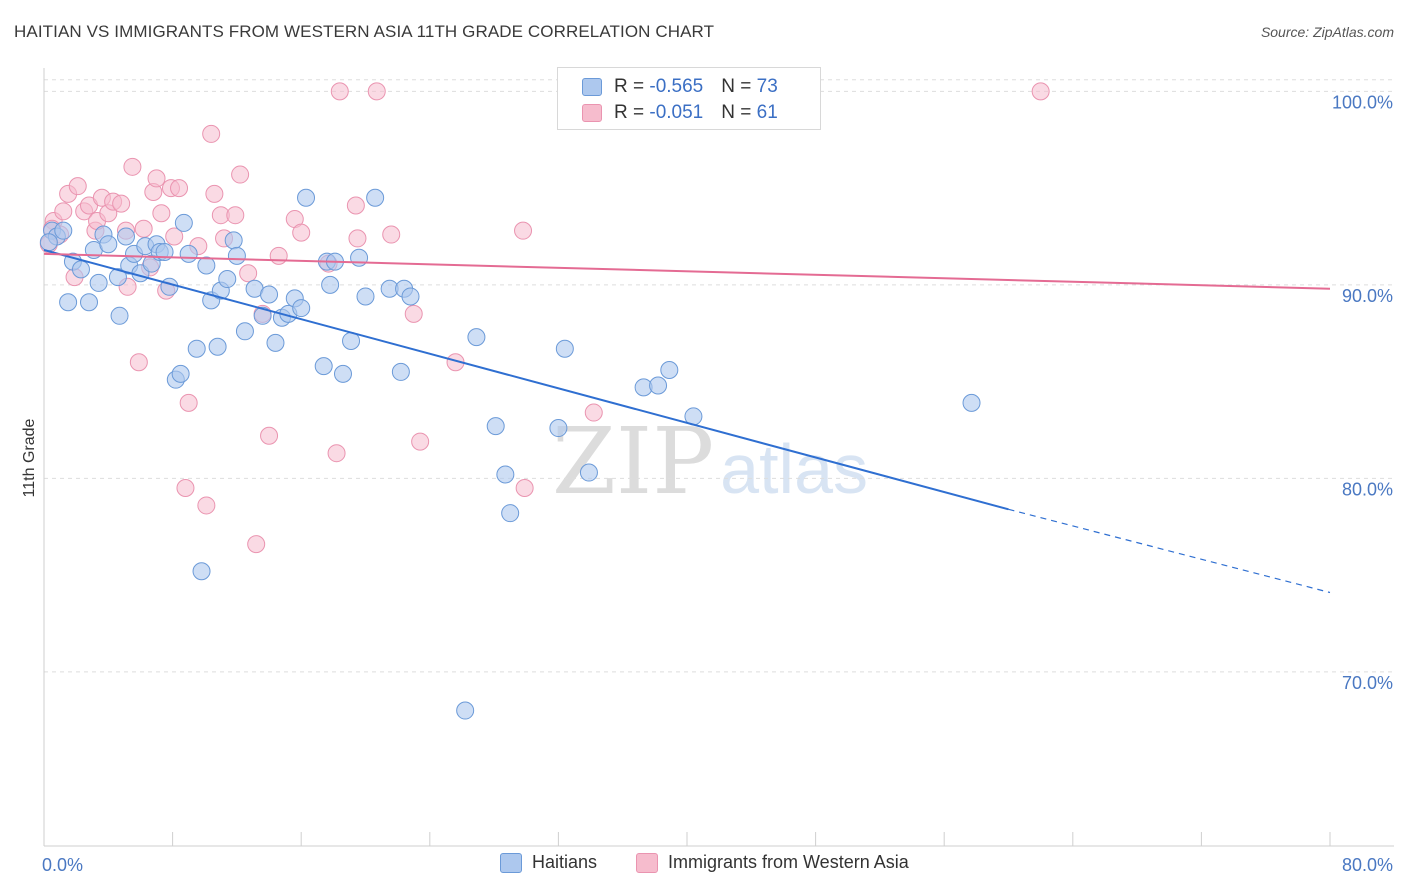  I want to click on x-ticks, so click(687, 839).